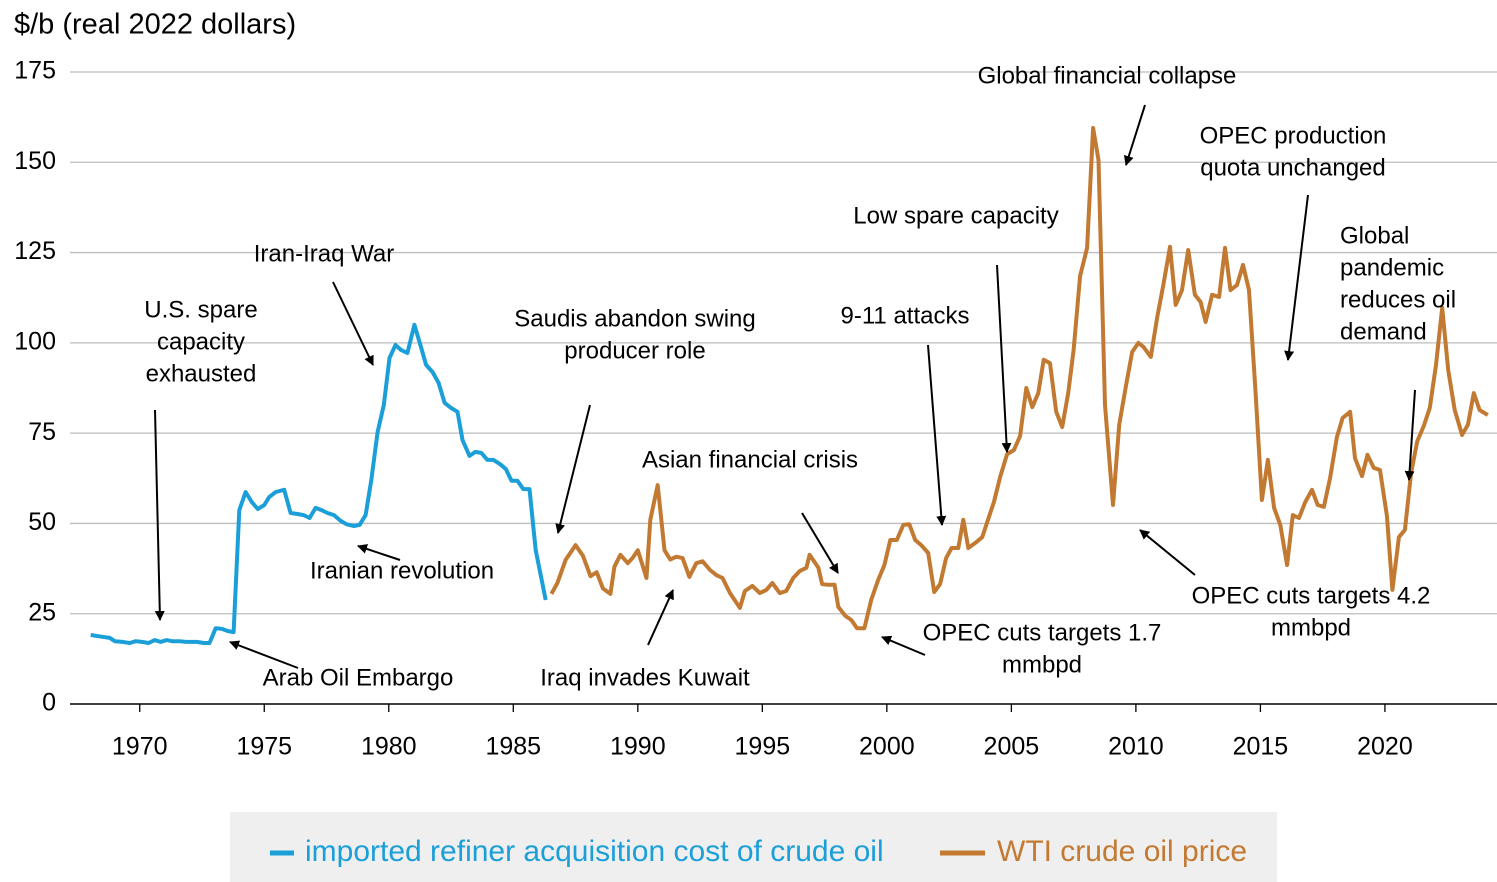 Image resolution: width=1497 pixels, height=882 pixels. Describe the element at coordinates (358, 677) in the screenshot. I see `annotation: Arab Oil Embargo` at that location.